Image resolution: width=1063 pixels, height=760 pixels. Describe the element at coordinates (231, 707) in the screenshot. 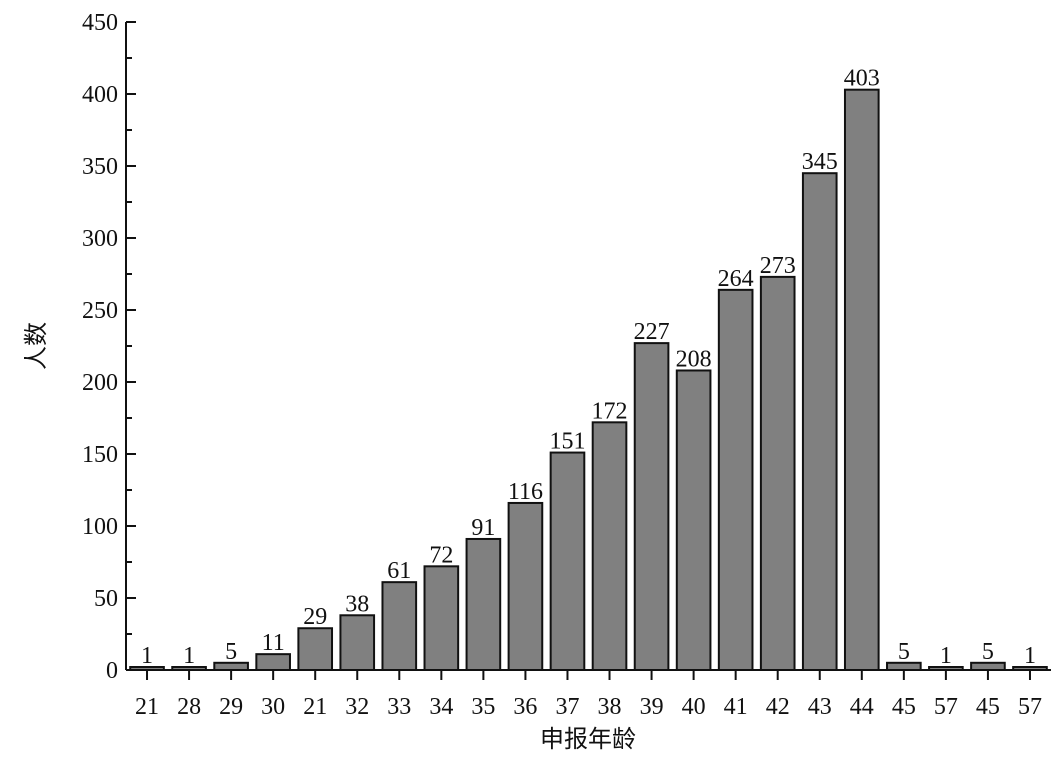

I see `x-tick-label: 29` at that location.